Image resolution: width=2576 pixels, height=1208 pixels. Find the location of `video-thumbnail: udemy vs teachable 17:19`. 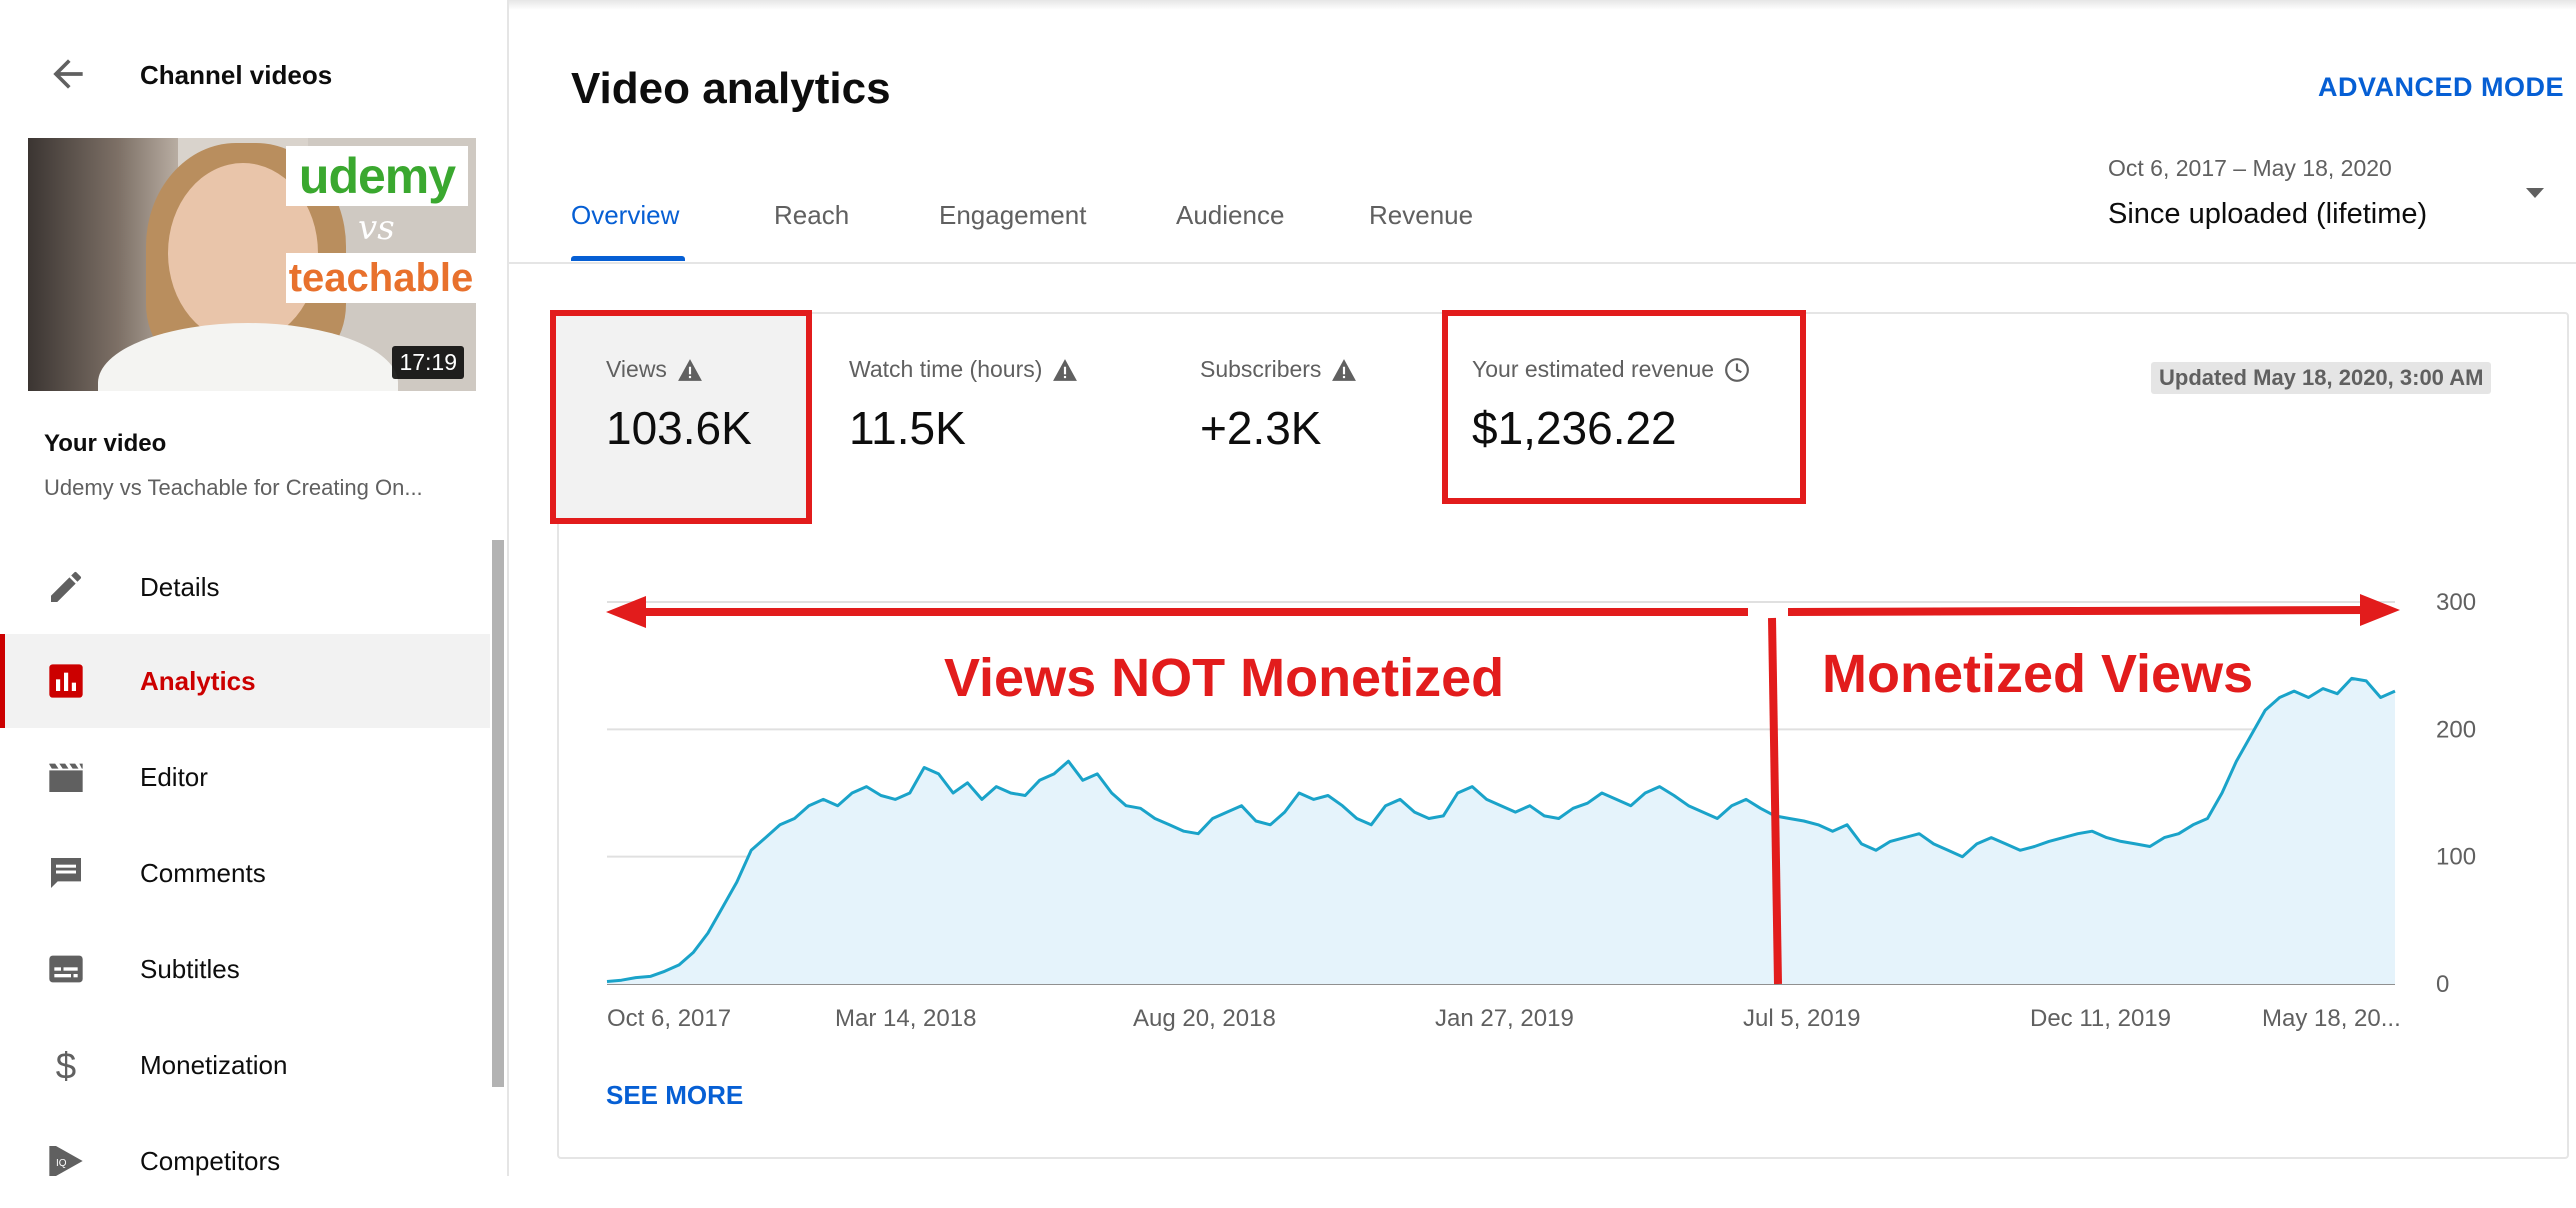

video-thumbnail: udemy vs teachable 17:19 is located at coordinates (252, 264).